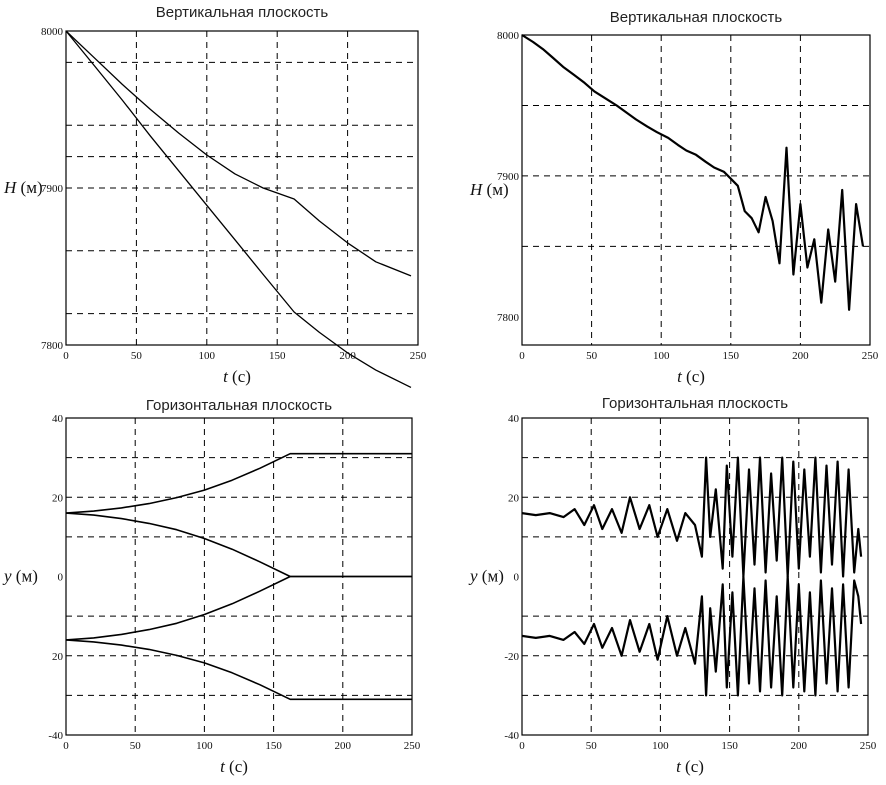  What do you see at coordinates (511, 657) in the screenshot?
I see `y-tick-label: -20` at bounding box center [511, 657].